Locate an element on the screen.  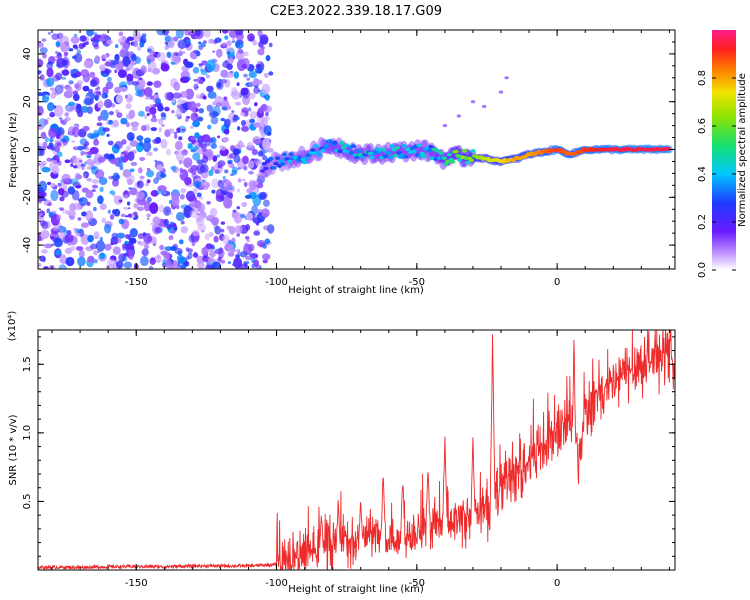
colorbar-ticks: 0.0 0.2 0.4 0.6 0.8 is located at coordinates (716, 174).